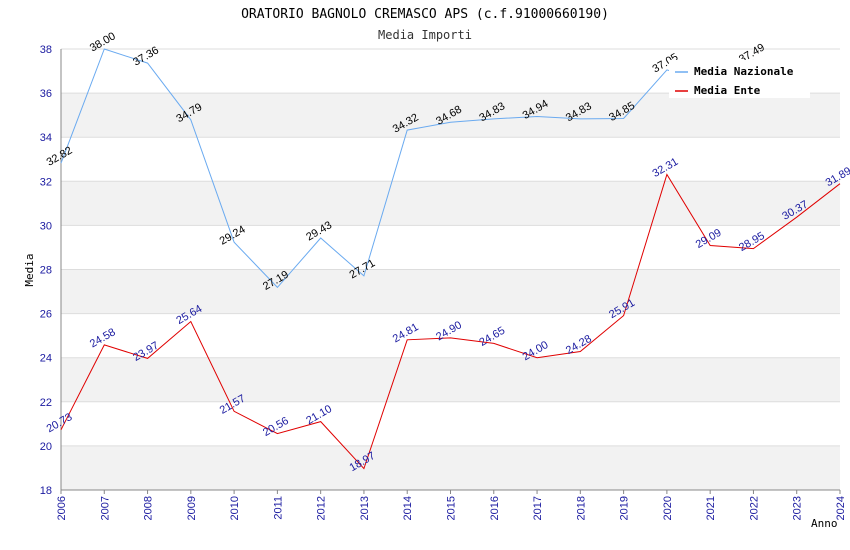 The width and height of the screenshot is (850, 550). What do you see at coordinates (711, 508) in the screenshot?
I see `x-tick-label: 2021` at bounding box center [711, 508].